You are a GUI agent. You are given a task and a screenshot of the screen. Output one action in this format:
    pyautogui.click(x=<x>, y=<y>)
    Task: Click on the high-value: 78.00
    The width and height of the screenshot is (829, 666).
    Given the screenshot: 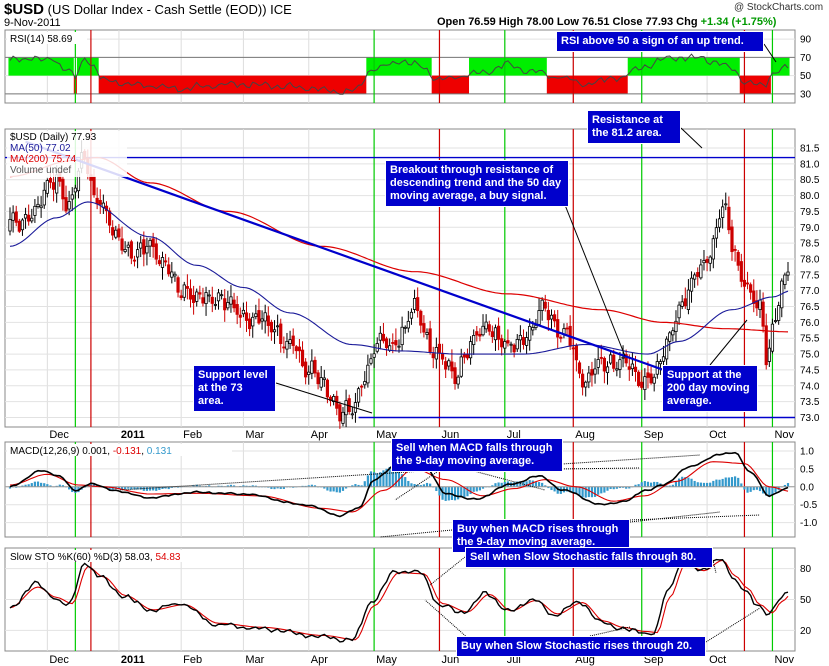 What is the action you would take?
    pyautogui.click(x=540, y=22)
    